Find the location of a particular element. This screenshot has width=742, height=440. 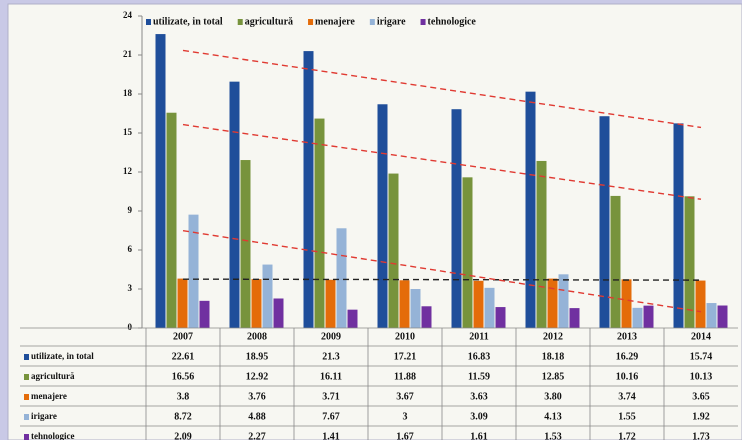

table-cell: 21.3 is located at coordinates (331, 356).